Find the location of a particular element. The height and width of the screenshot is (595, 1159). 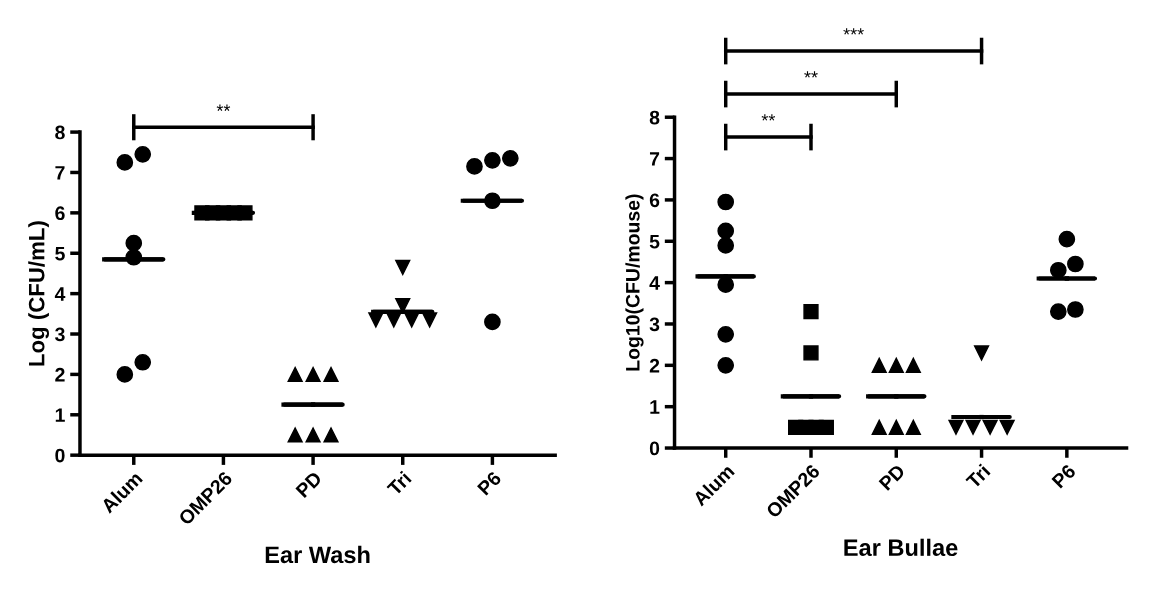

y-axis-title: Log (CFU/mL) is located at coordinates (39, 293).